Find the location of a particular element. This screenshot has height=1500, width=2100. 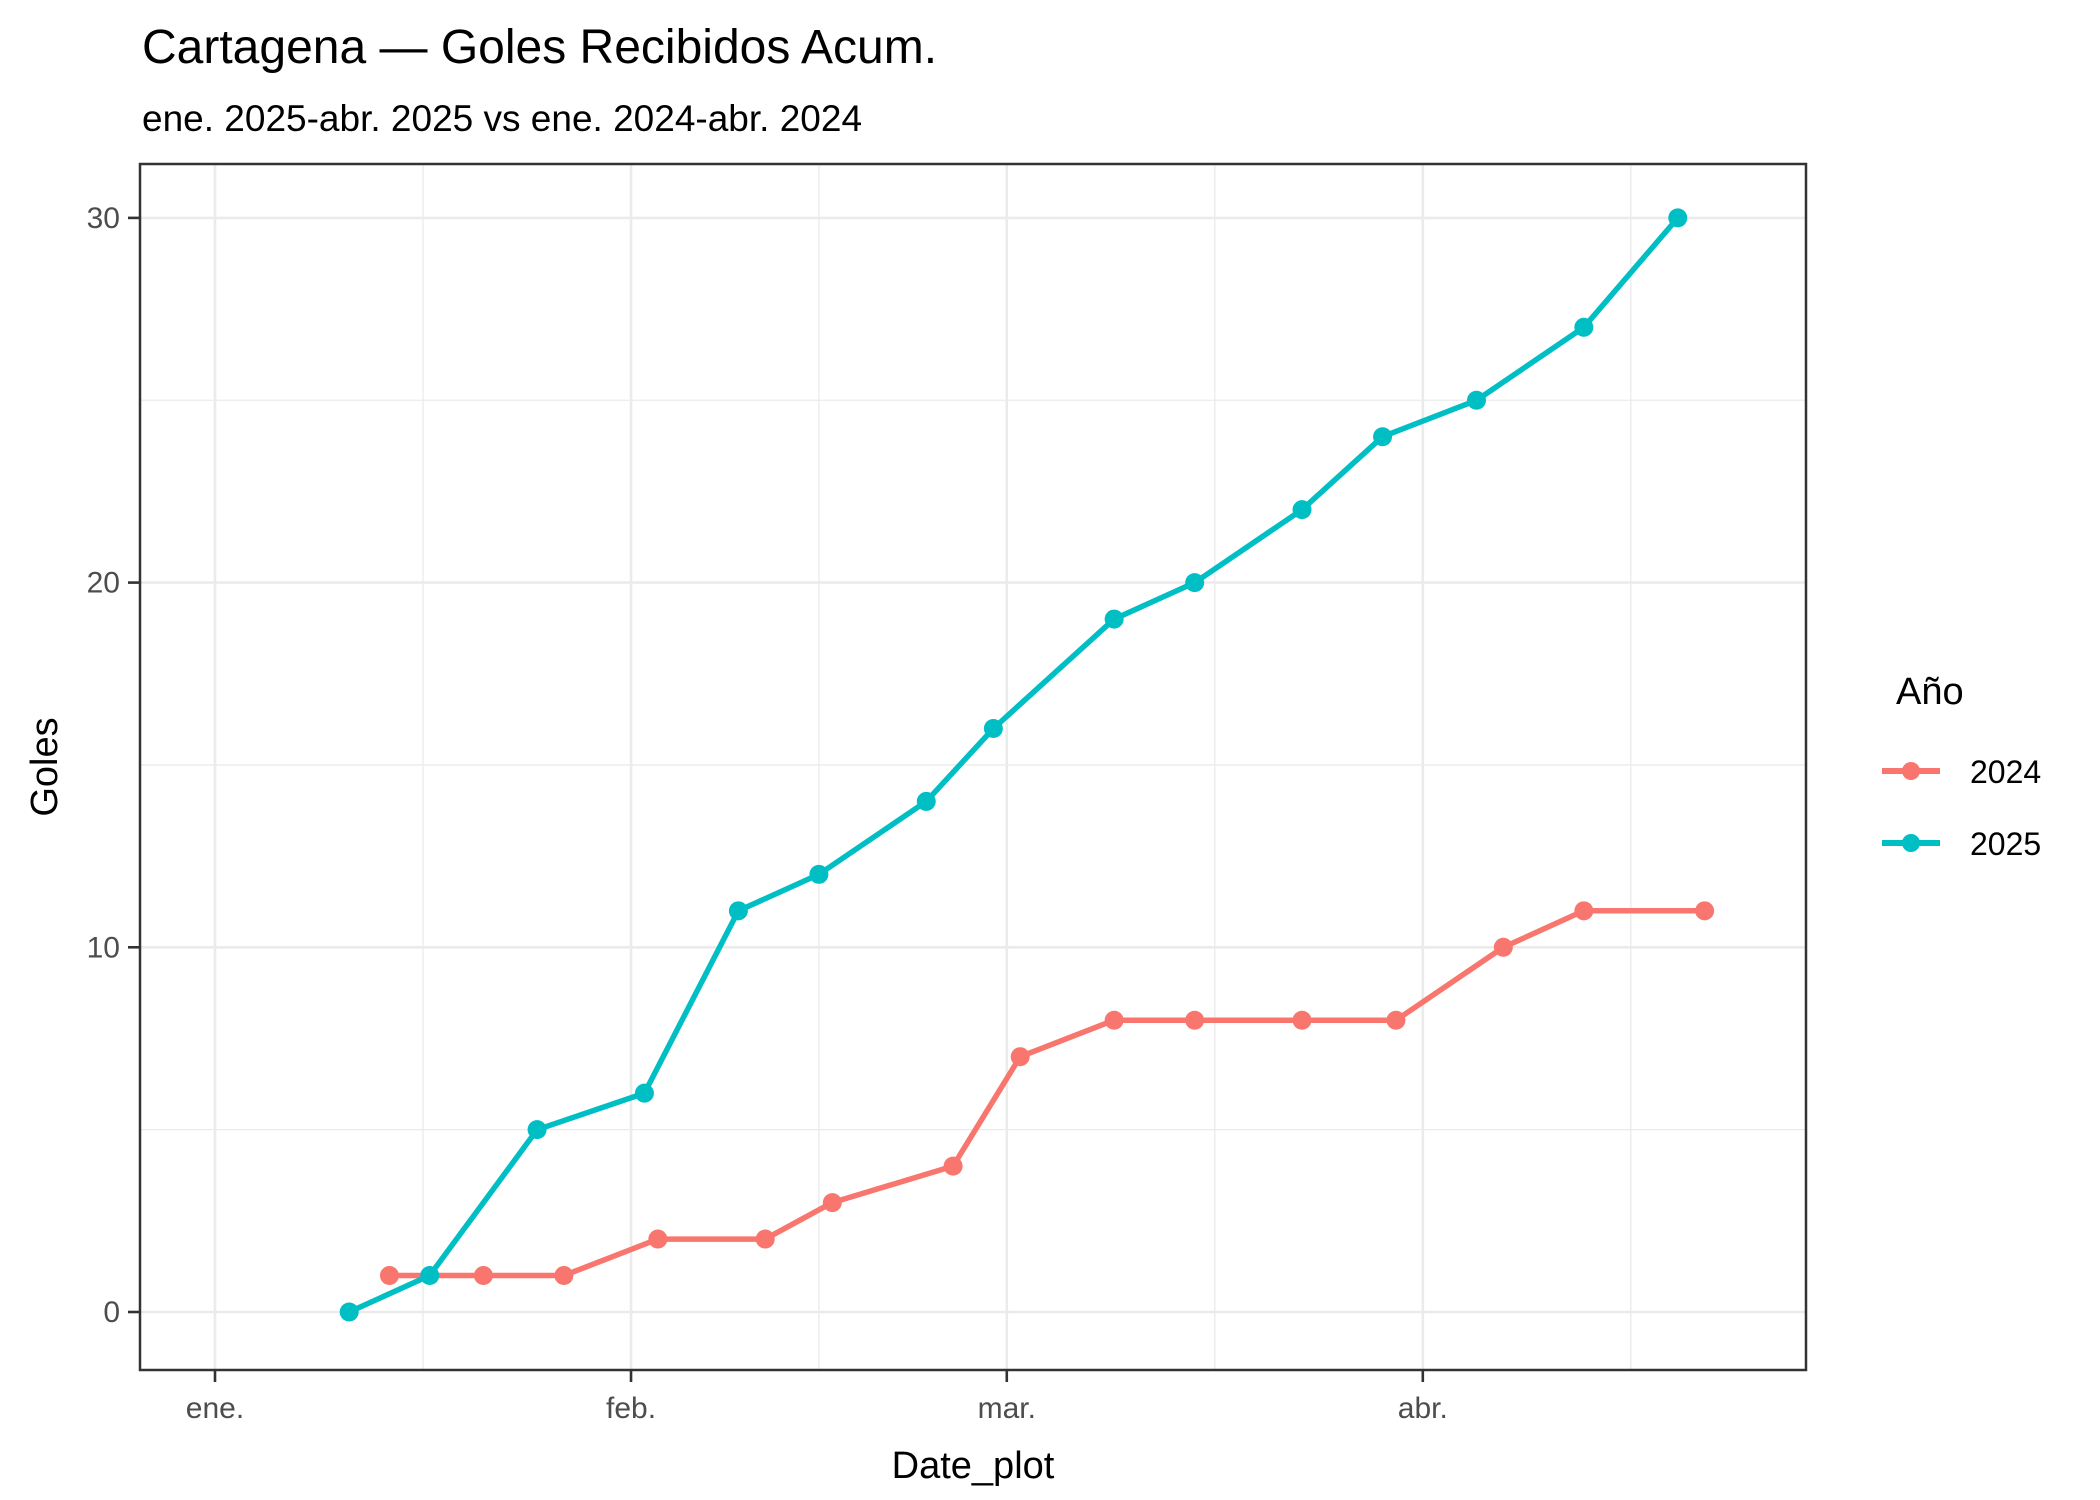

legend: Año 2024 2025 is located at coordinates (1961, 766).